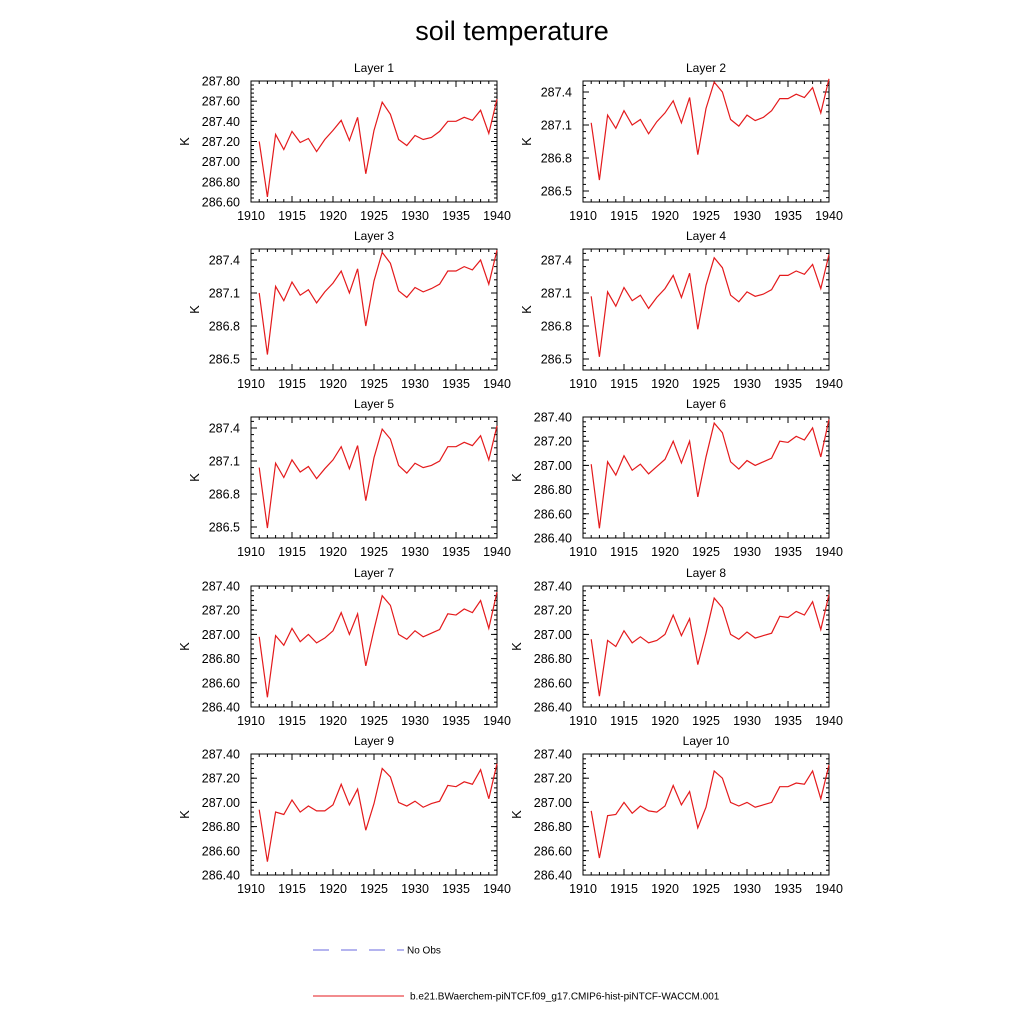 The height and width of the screenshot is (1024, 1024). I want to click on panel-title: Layer 7, so click(374, 573).